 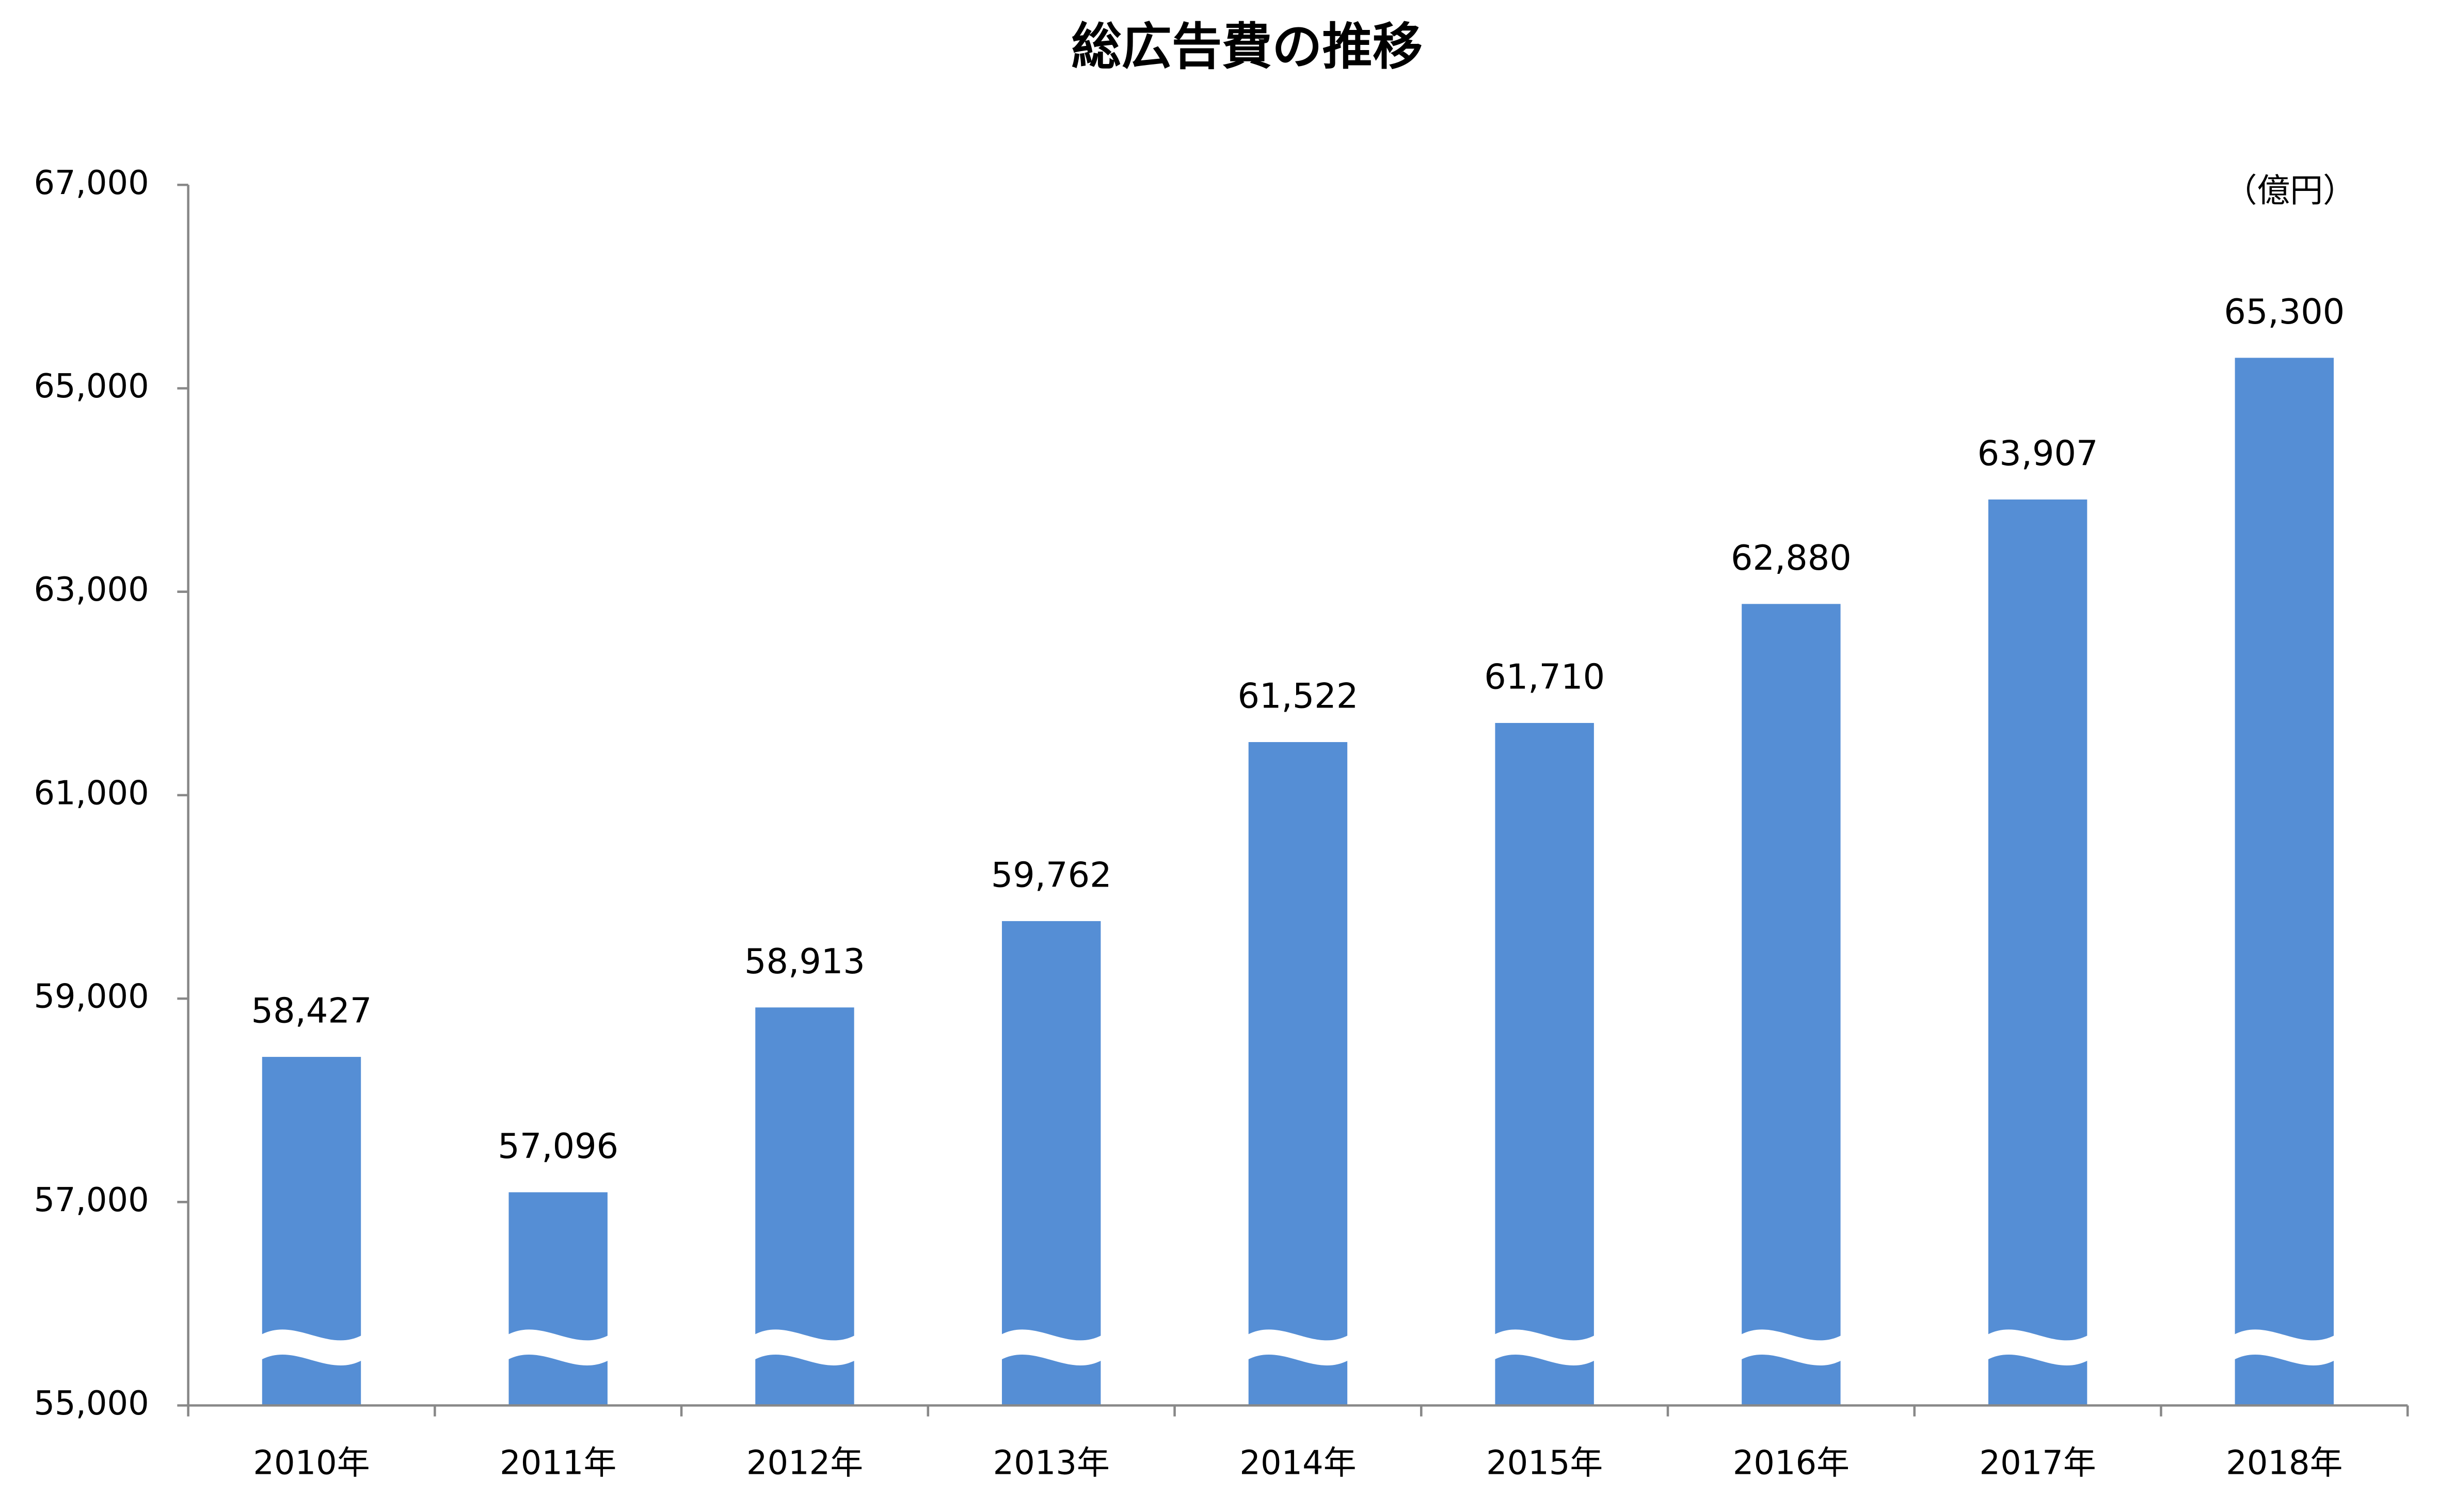 I want to click on y-tick-label: 61,000, so click(x=91, y=793).